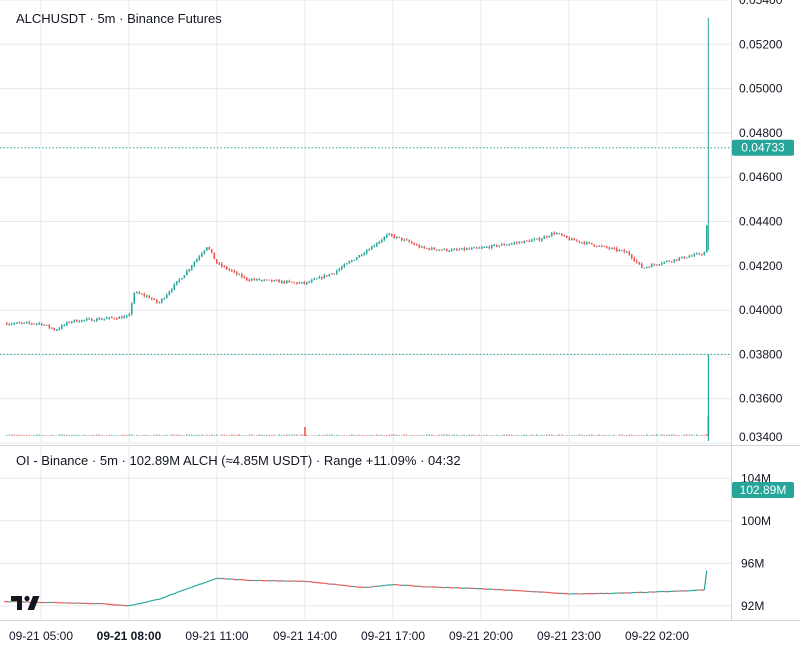 The width and height of the screenshot is (800, 650). What do you see at coordinates (106, 18) in the screenshot?
I see `interval-label: 5m` at bounding box center [106, 18].